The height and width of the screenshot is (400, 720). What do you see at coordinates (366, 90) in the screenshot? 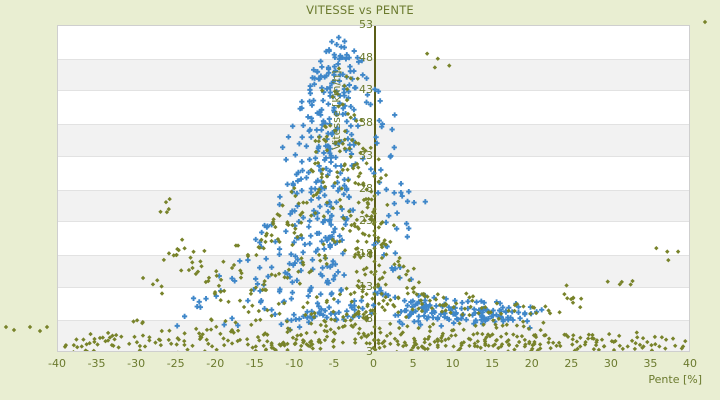
I see `y-tick-label: 43` at bounding box center [366, 90].